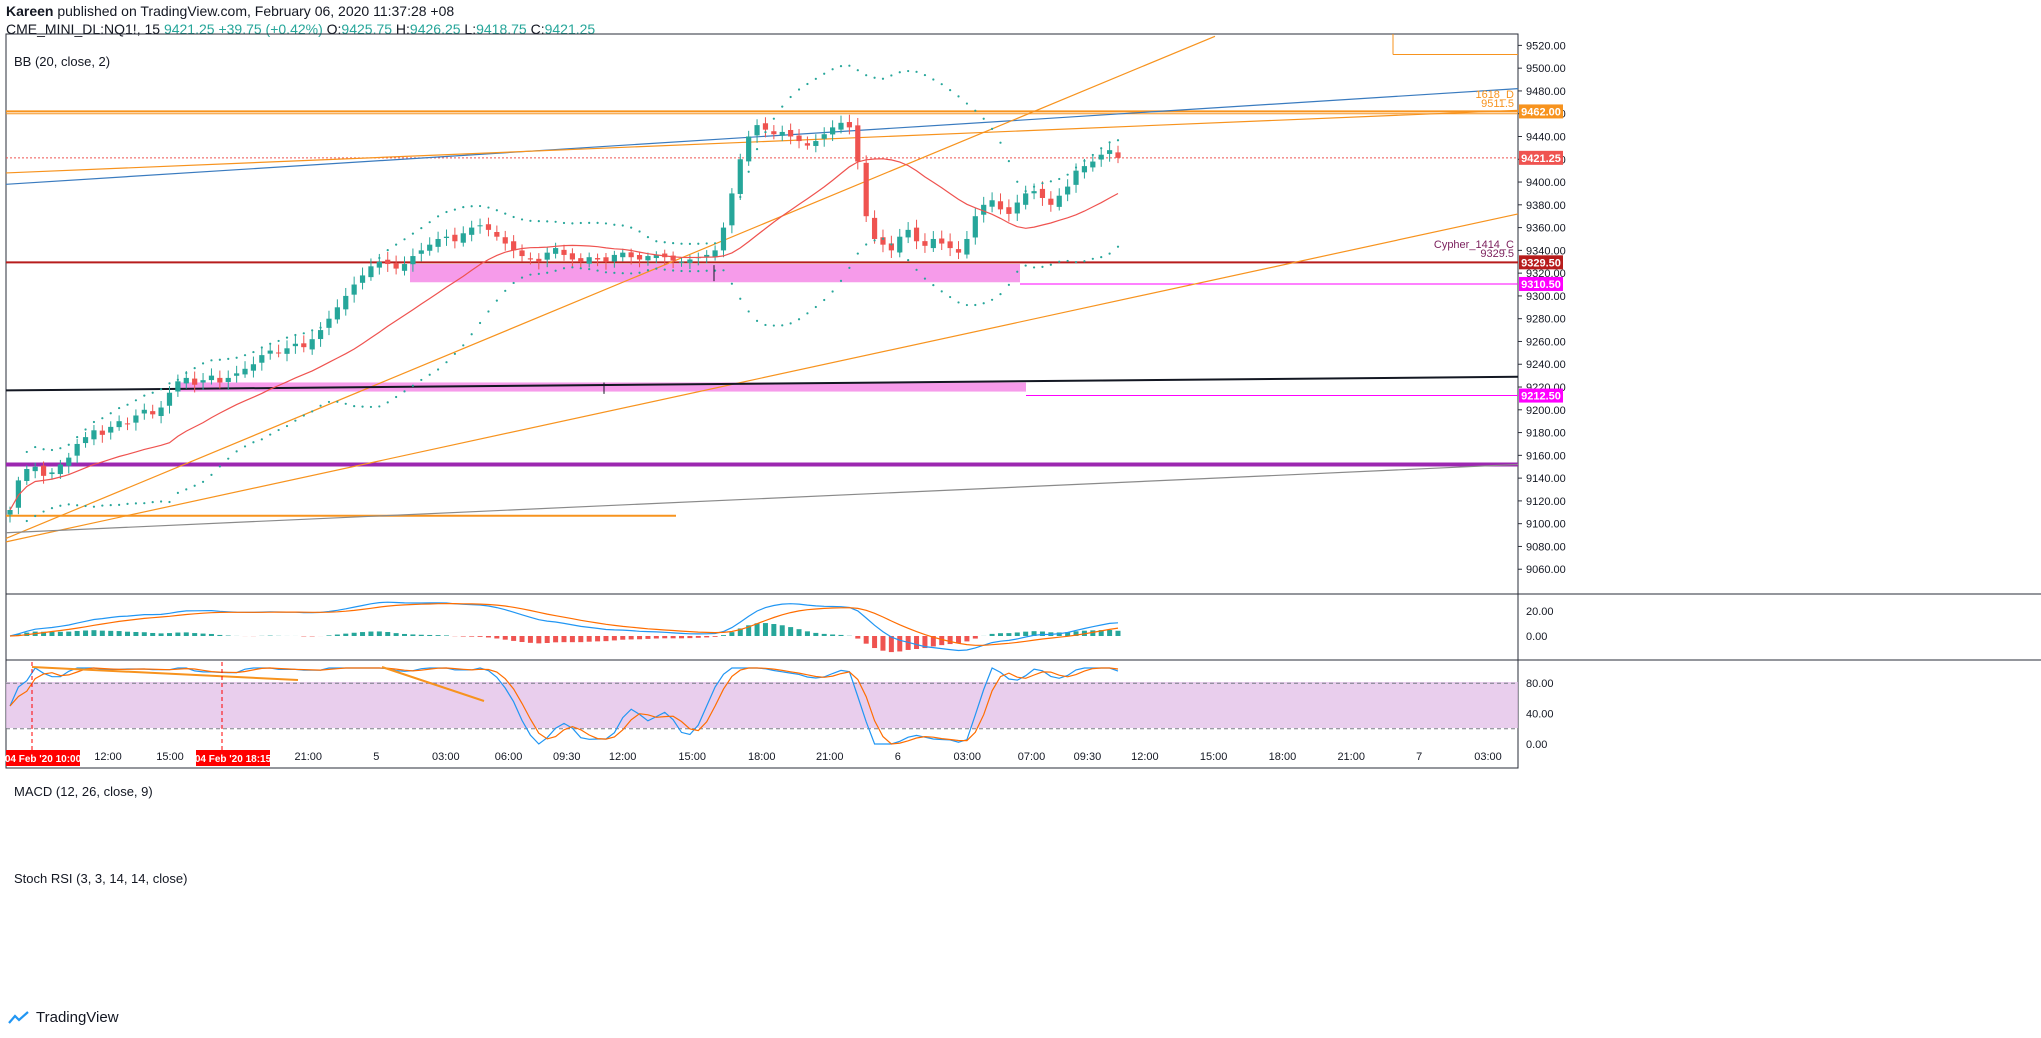 The height and width of the screenshot is (1038, 2041). Describe the element at coordinates (101, 878) in the screenshot. I see `stoch-rsi-title: Stoch RSI (3, 3, 14, 14, close)` at that location.